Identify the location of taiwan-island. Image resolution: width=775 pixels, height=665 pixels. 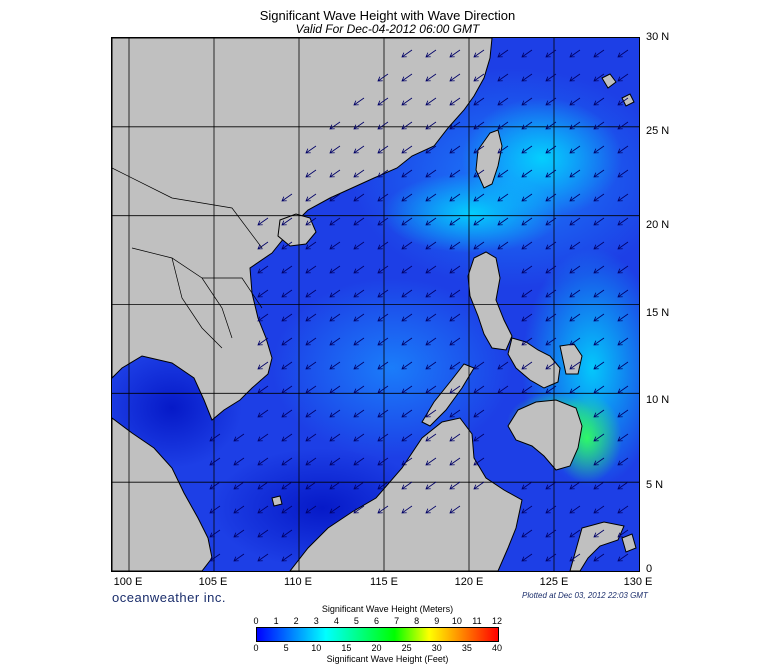
(489, 159).